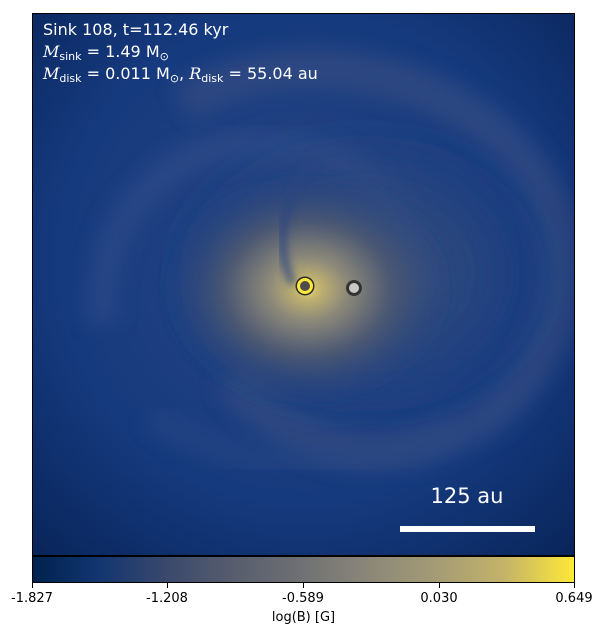 This screenshot has width=604, height=636. What do you see at coordinates (303, 617) in the screenshot?
I see `colorbar-title: log(B) [G]` at bounding box center [303, 617].